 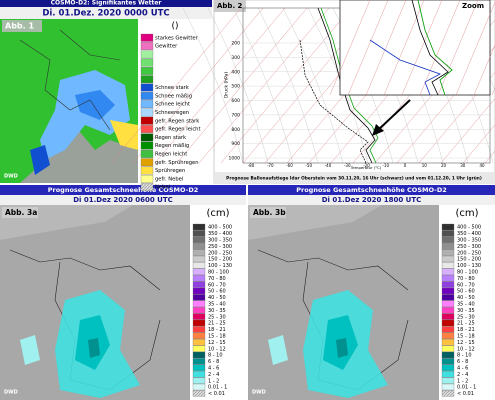 What do you see at coordinates (217, 213) in the screenshot?
I see `unit: (cm)` at bounding box center [217, 213].